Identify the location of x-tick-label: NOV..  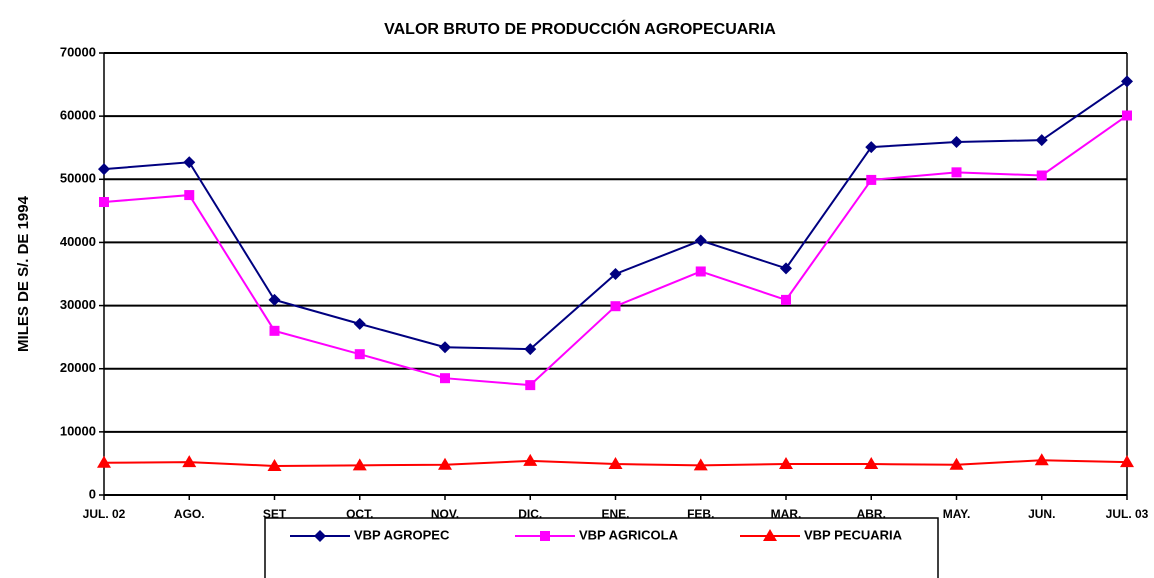
(445, 514).